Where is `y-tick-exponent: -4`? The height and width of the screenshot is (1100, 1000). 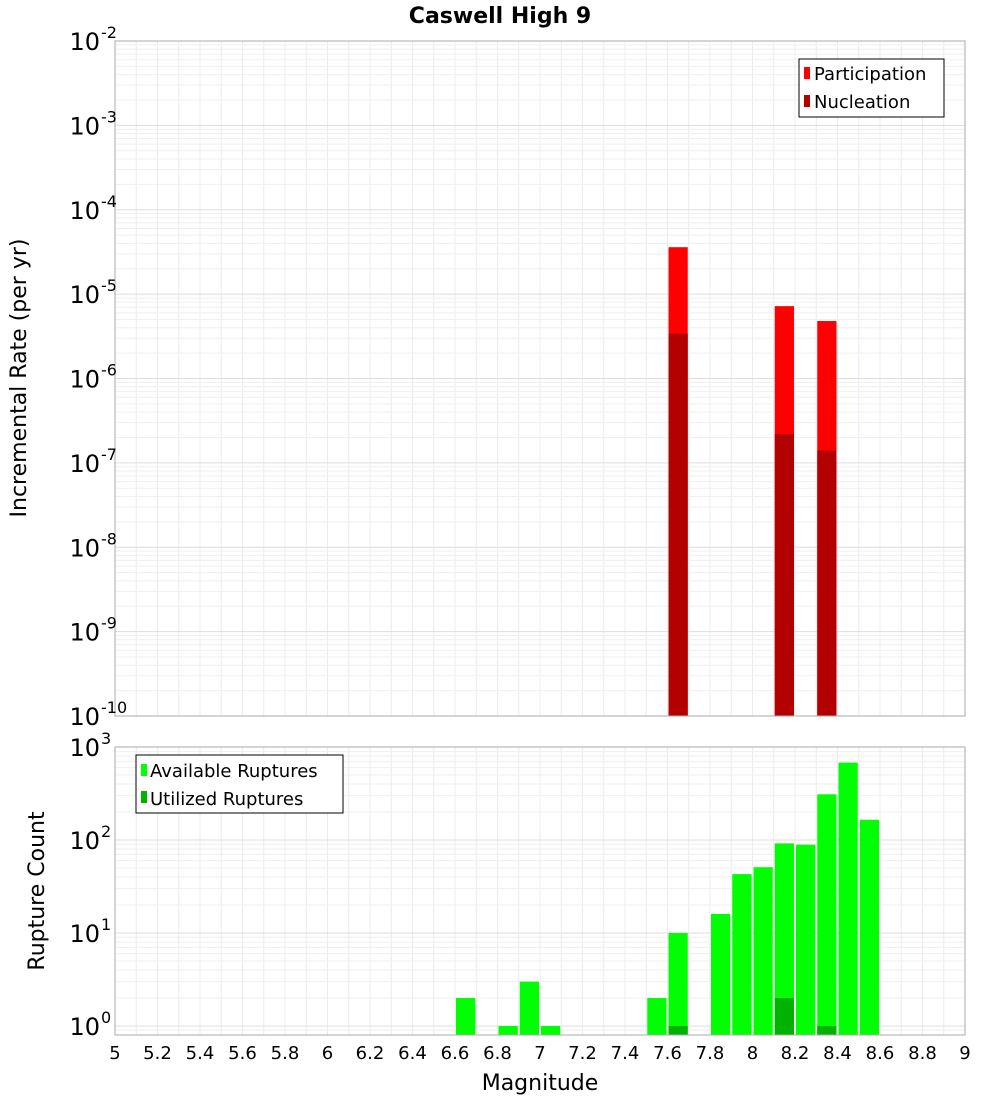
y-tick-exponent: -4 is located at coordinates (109, 201).